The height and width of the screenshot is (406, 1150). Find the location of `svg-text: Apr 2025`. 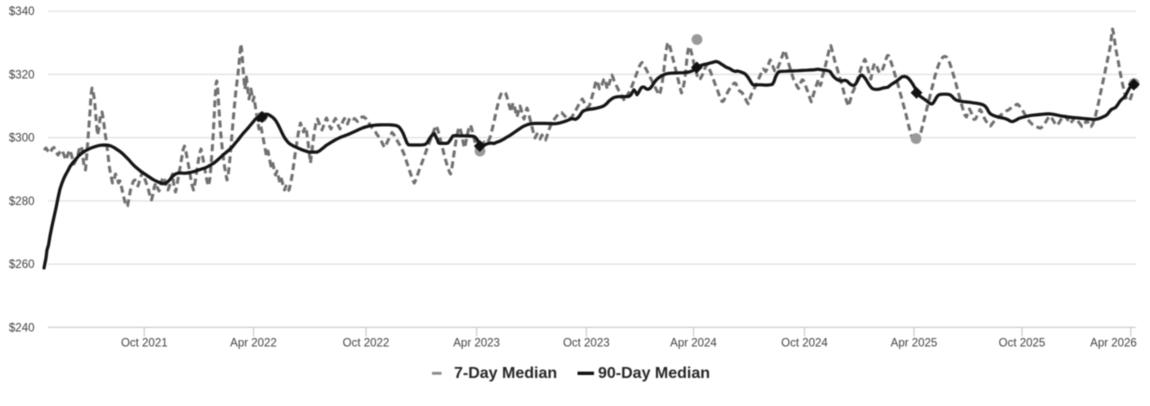

svg-text: Apr 2025 is located at coordinates (914, 344).